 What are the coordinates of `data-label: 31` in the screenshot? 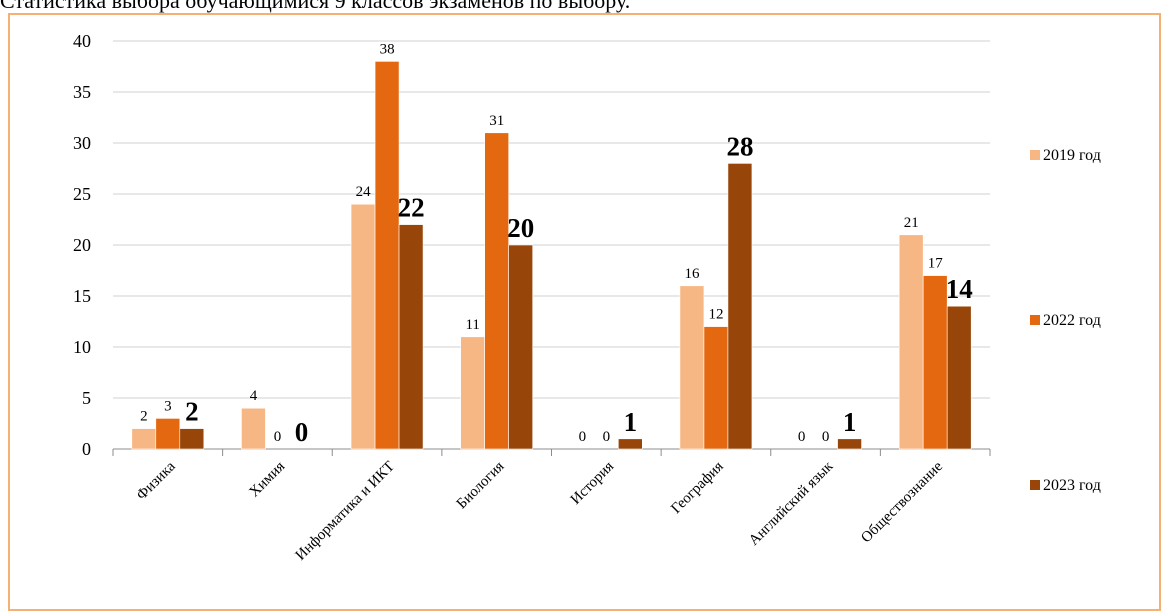 It's located at (496, 121).